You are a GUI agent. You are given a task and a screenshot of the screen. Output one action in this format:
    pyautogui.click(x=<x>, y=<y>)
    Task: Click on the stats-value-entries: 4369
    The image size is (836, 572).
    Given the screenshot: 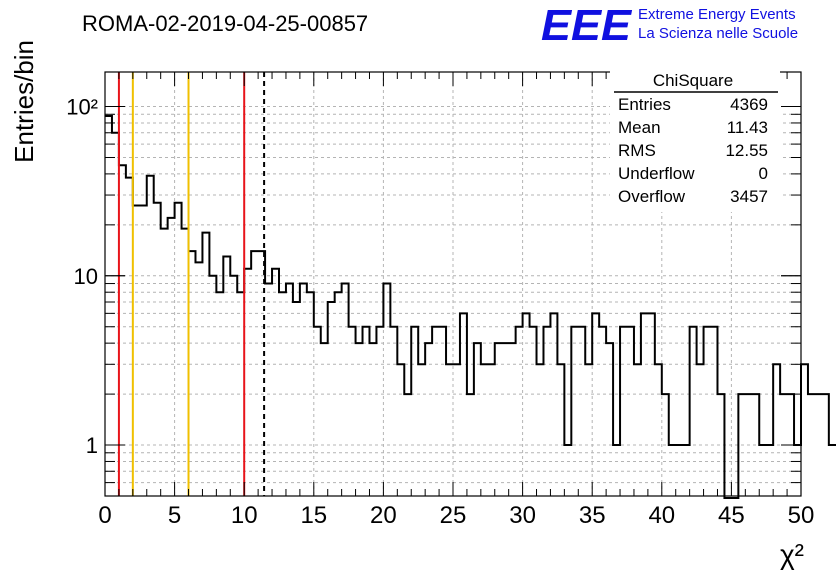 What is the action you would take?
    pyautogui.click(x=749, y=104)
    